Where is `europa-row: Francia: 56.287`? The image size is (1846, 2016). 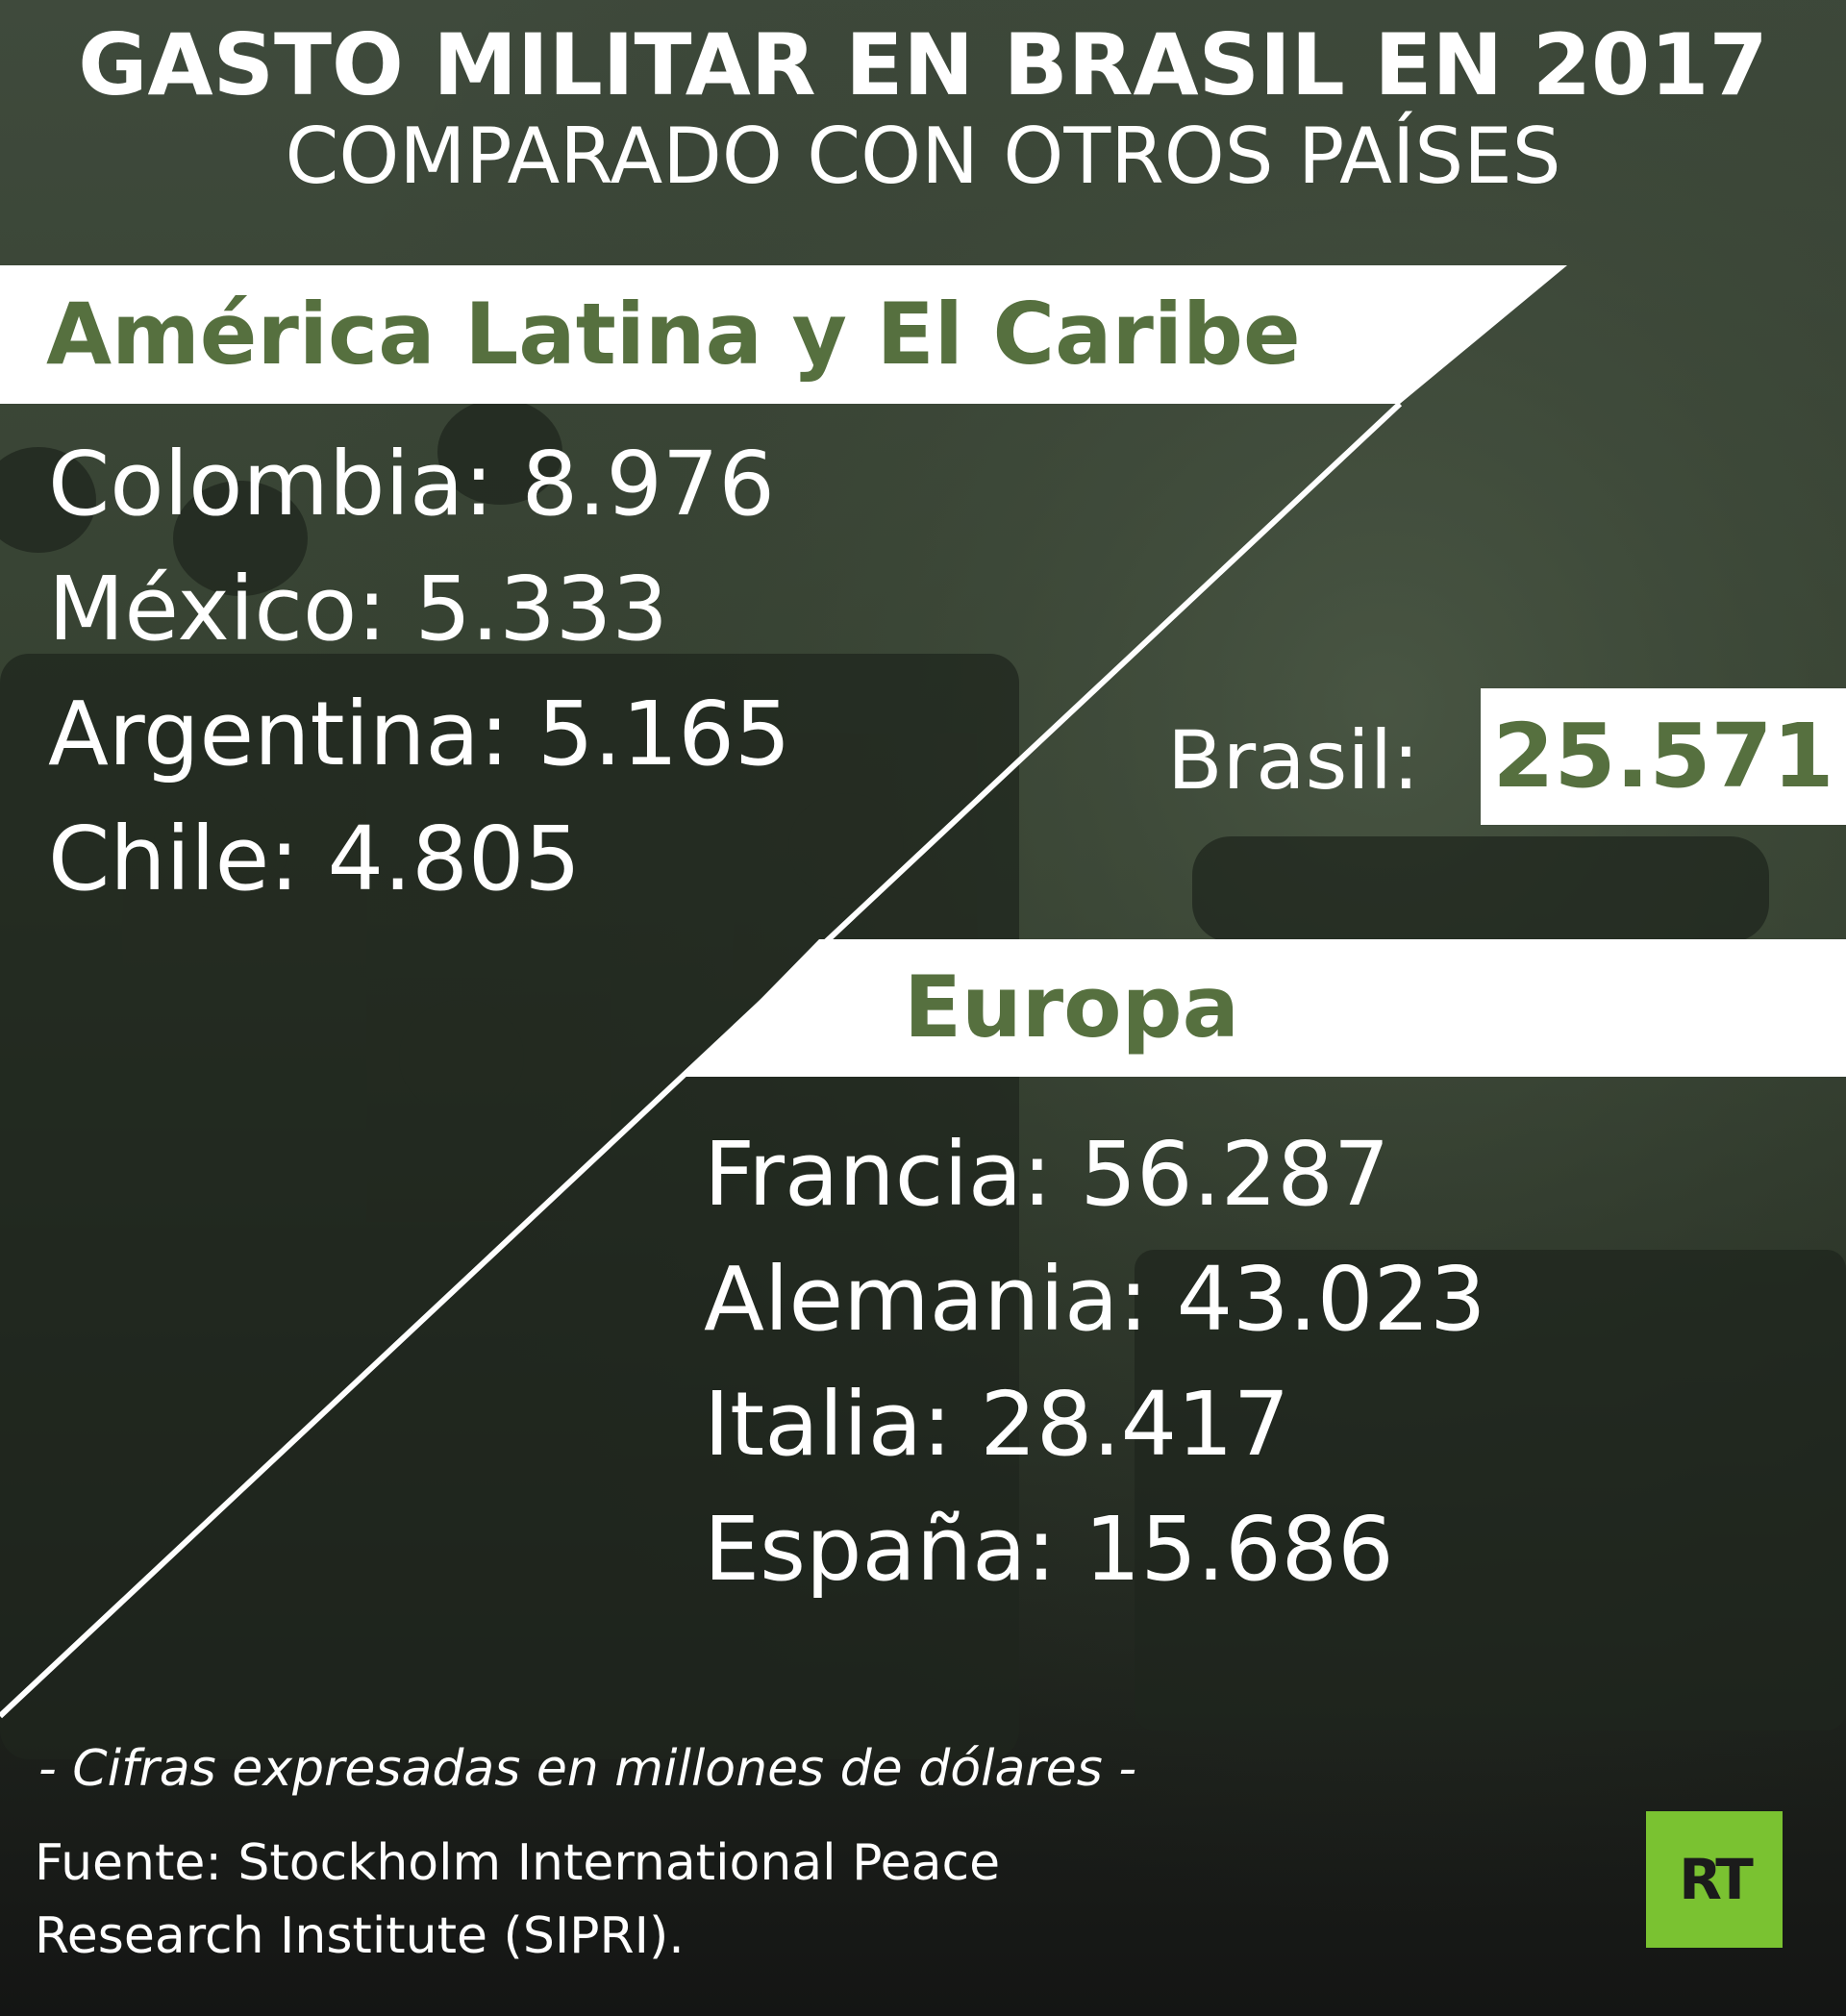
europa-row: Francia: 56.287 is located at coordinates (1046, 1175).